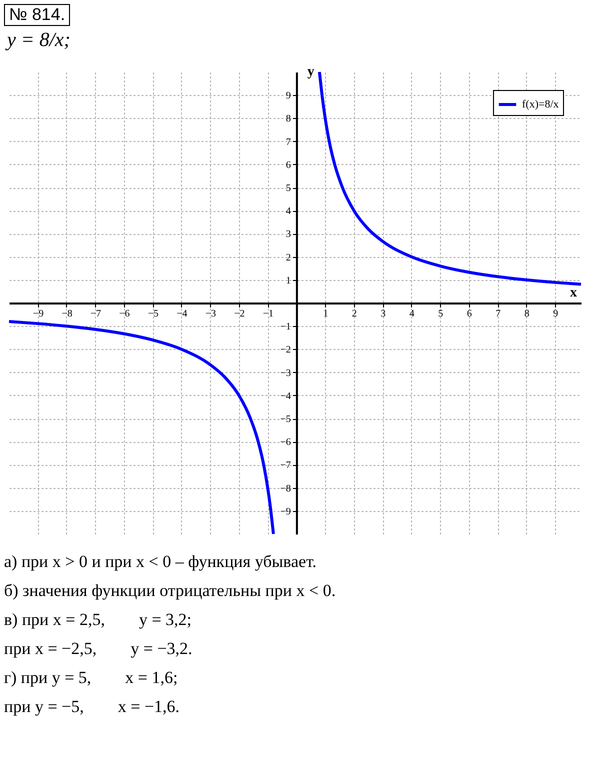 This screenshot has height=782, width=595. What do you see at coordinates (285, 488) in the screenshot?
I see `y-tick-label: −8` at bounding box center [285, 488].